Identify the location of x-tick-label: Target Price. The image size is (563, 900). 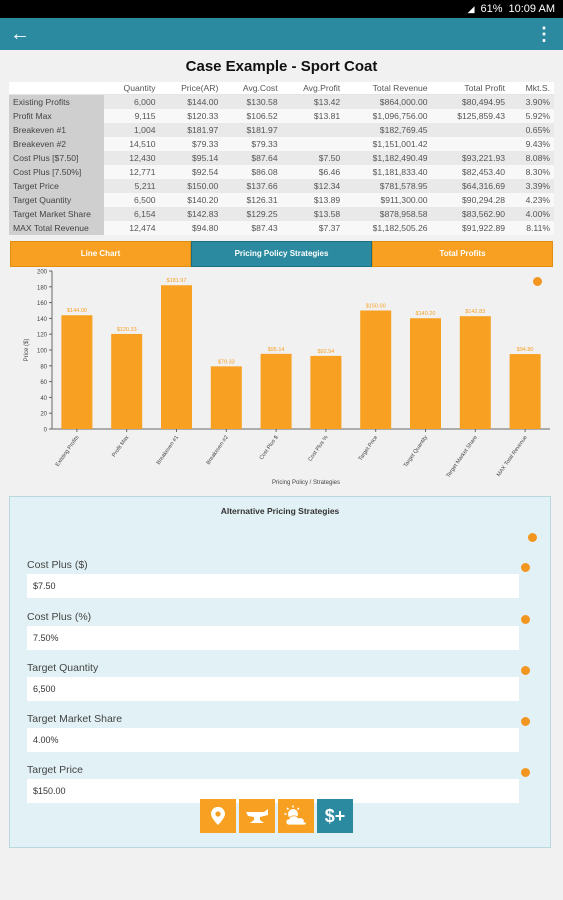
(369, 447).